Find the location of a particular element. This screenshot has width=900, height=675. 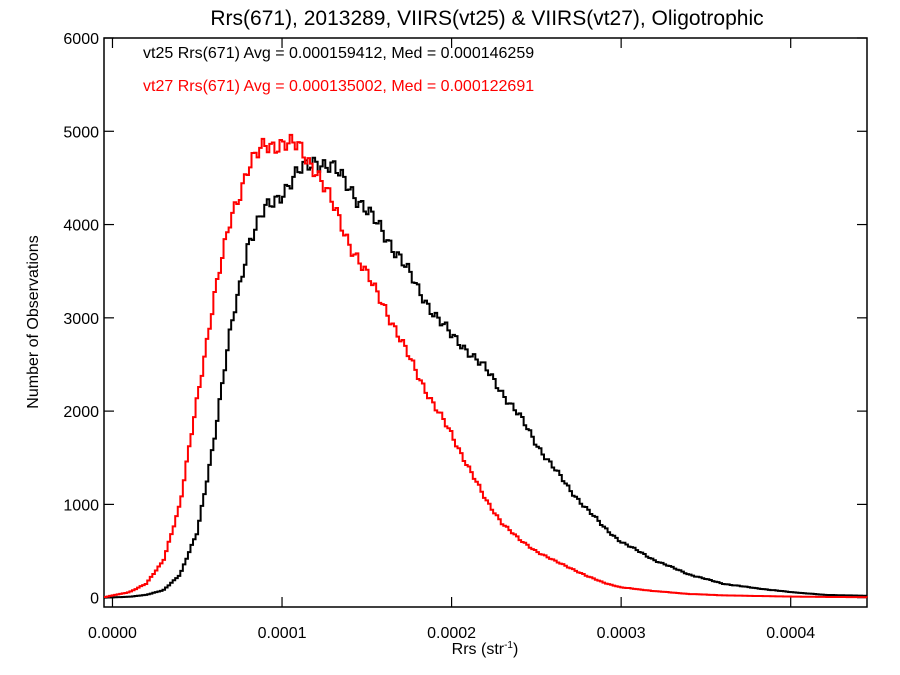

y-tick-label: 4000 is located at coordinates (81, 226).